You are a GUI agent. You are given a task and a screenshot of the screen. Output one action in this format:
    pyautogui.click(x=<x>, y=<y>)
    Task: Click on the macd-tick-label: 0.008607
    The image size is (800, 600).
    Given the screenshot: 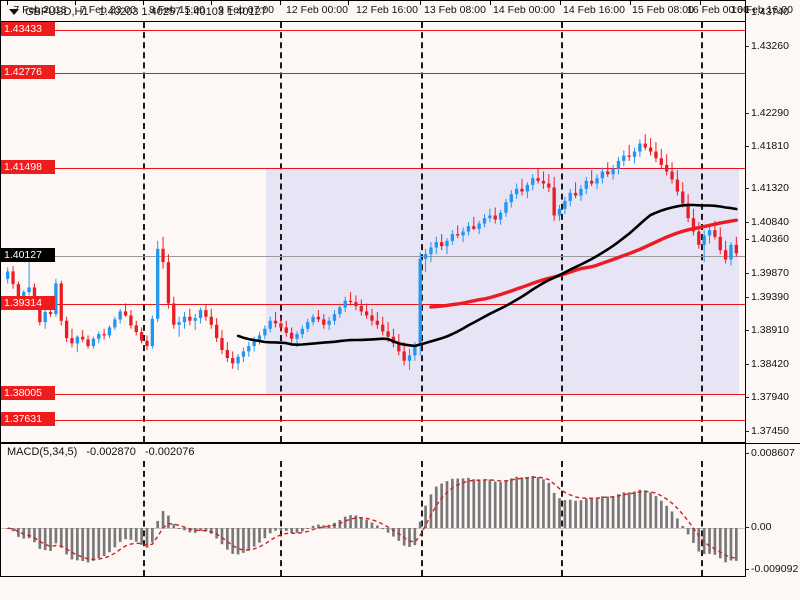 What is the action you would take?
    pyautogui.click(x=773, y=453)
    